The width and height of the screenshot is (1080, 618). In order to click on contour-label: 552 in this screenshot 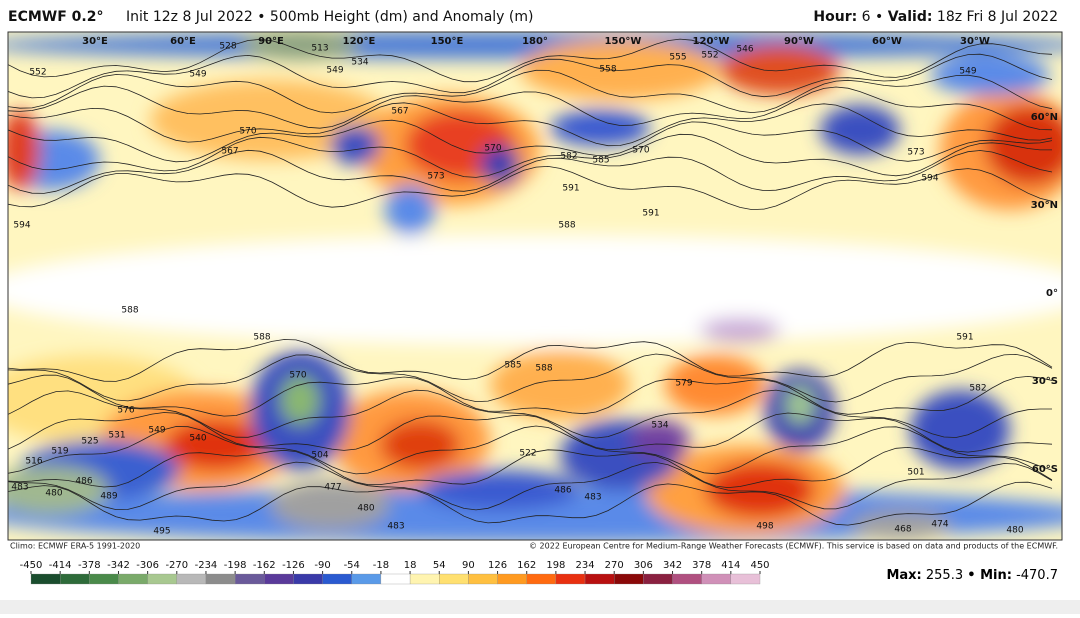, I will do `click(709, 56)`.